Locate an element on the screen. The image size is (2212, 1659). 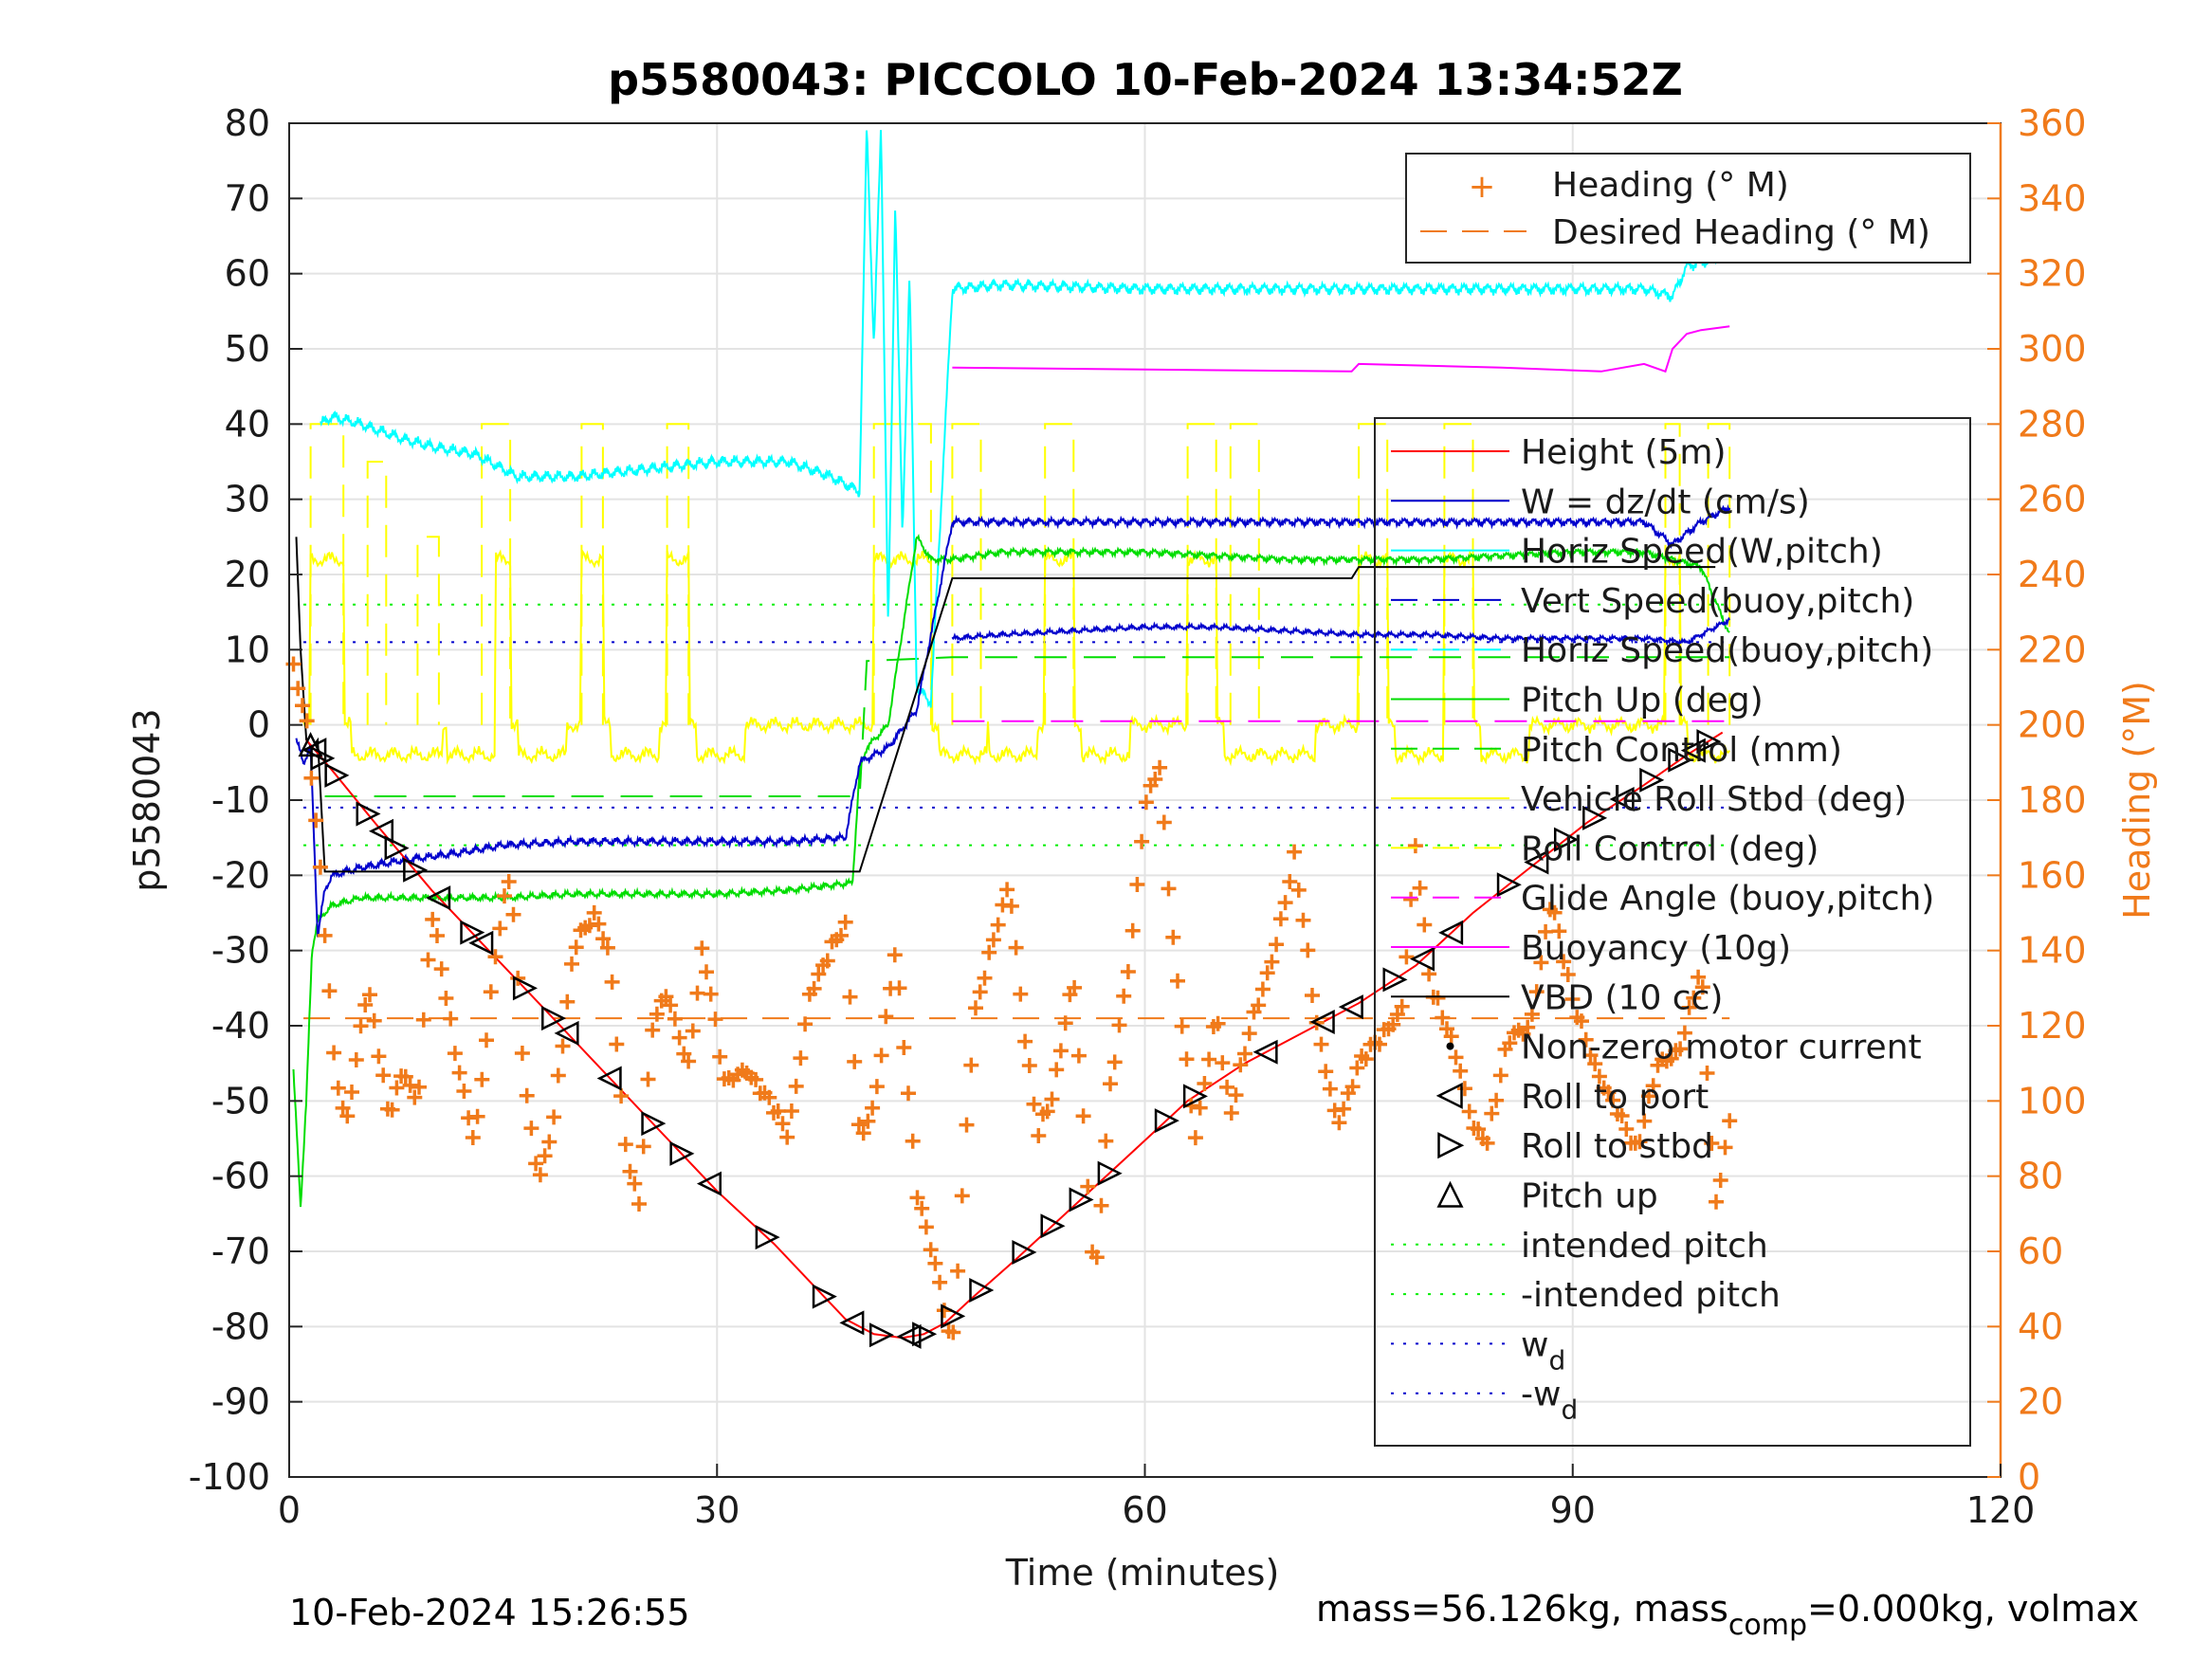
legend-item-label: Glide Angle (buoy,pitch) is located at coordinates (1727, 899).